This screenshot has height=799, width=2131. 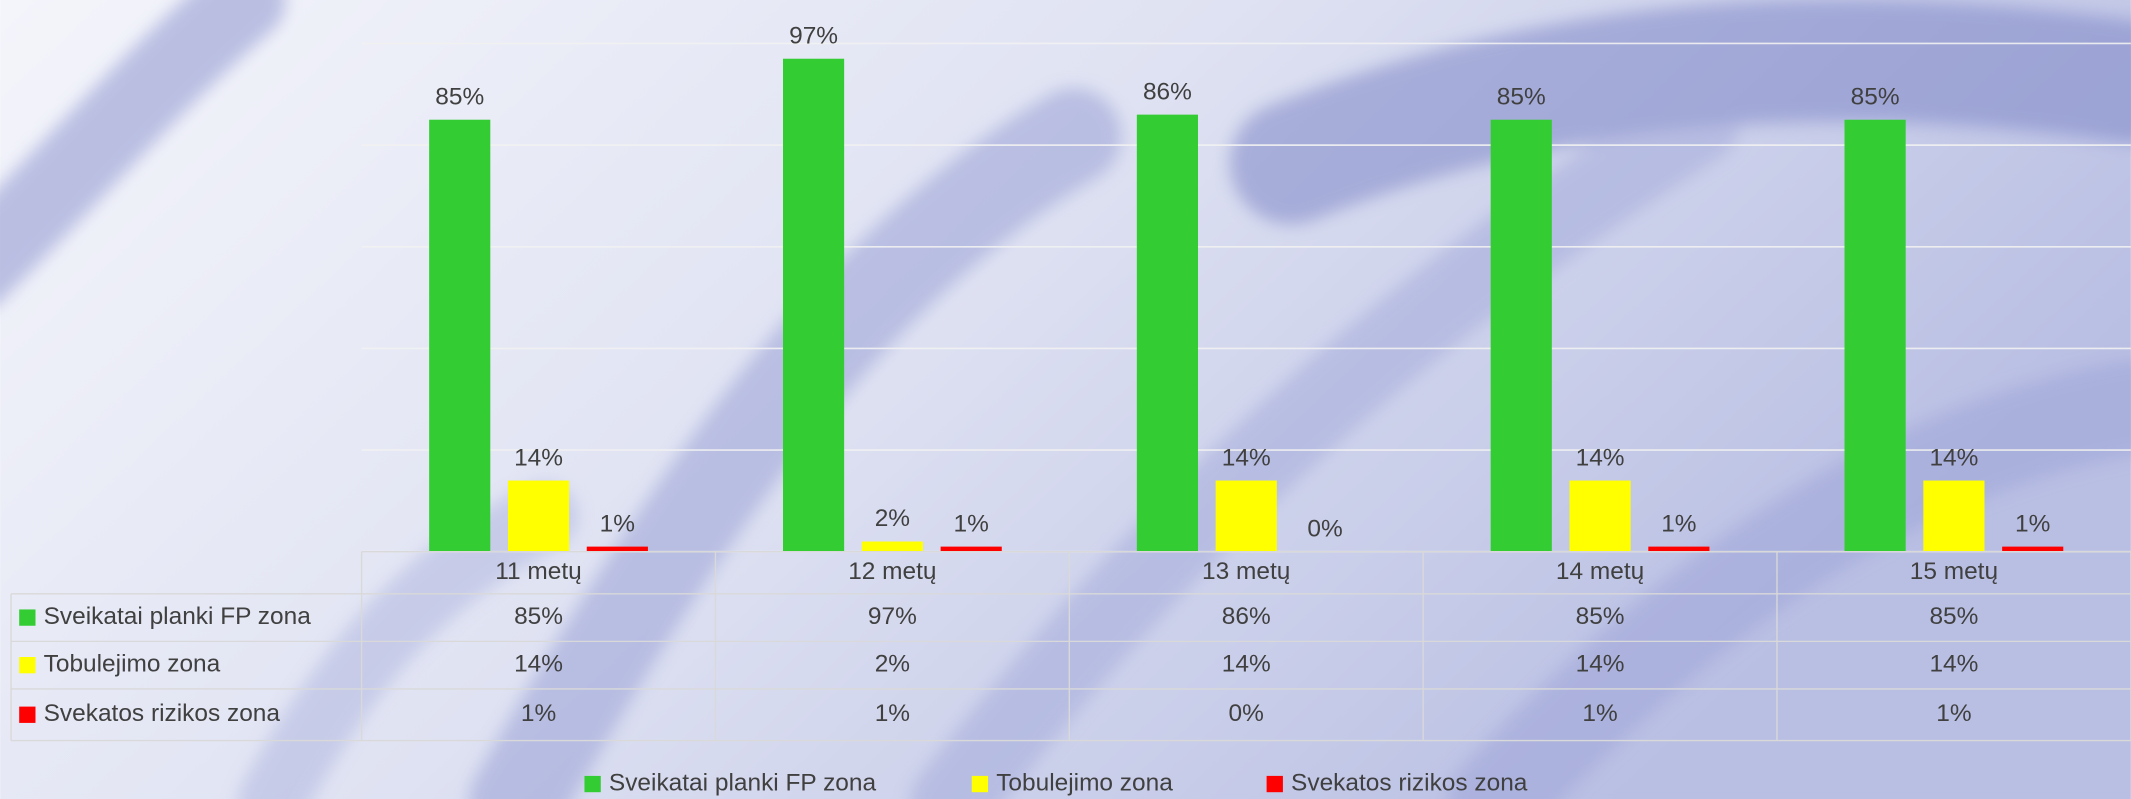 I want to click on x-tick-label: 14 metų, so click(x=1600, y=571).